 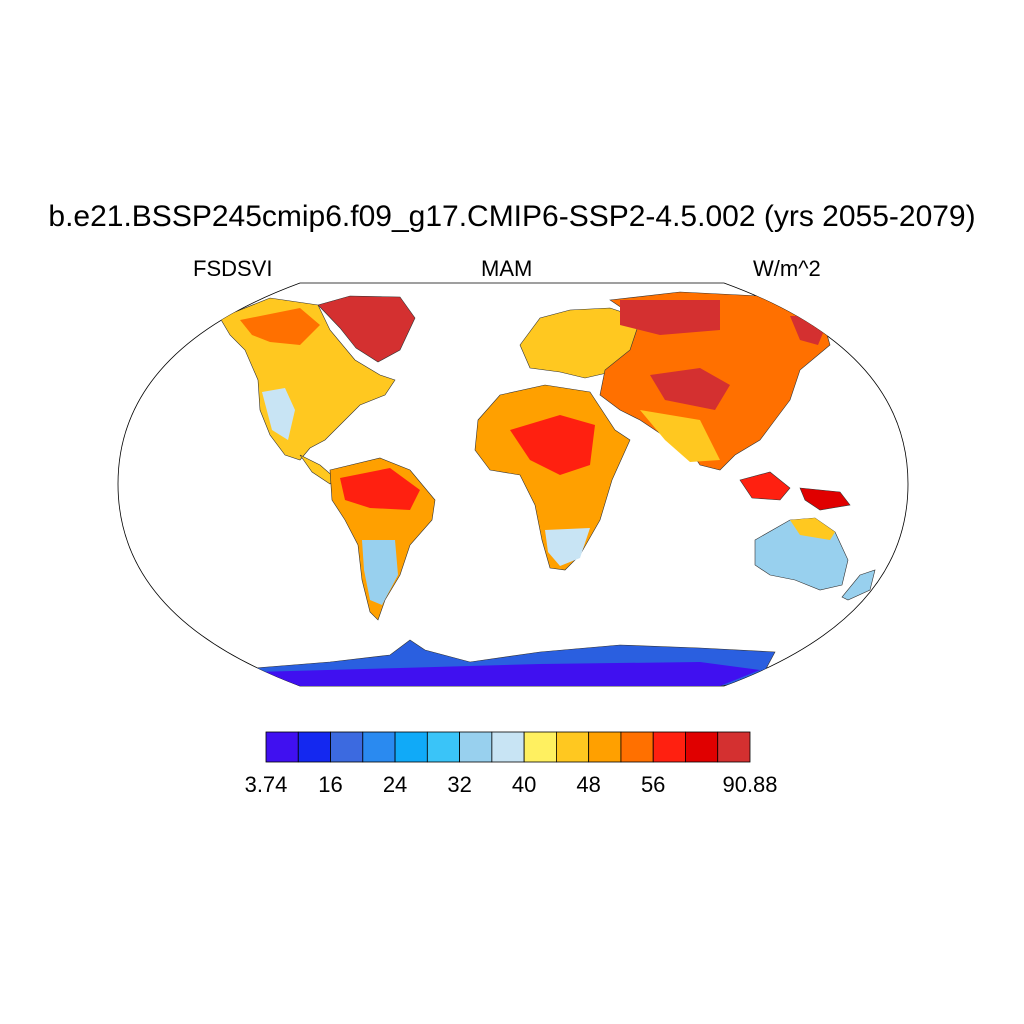 What do you see at coordinates (507, 268) in the screenshot?
I see `season-label: MAM` at bounding box center [507, 268].